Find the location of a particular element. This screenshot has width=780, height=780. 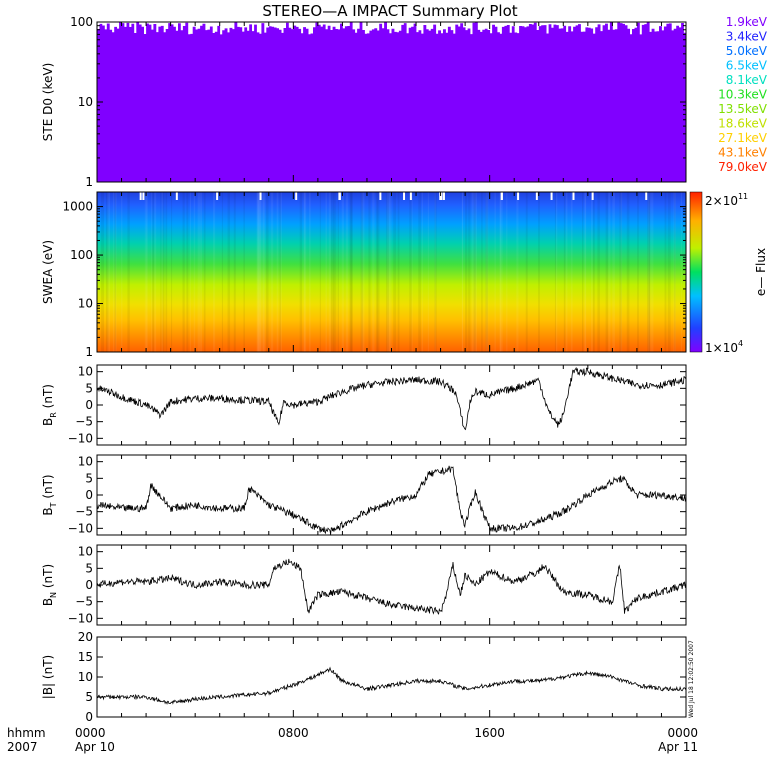

y-axis-label: BR (nT) is located at coordinates (49, 405).